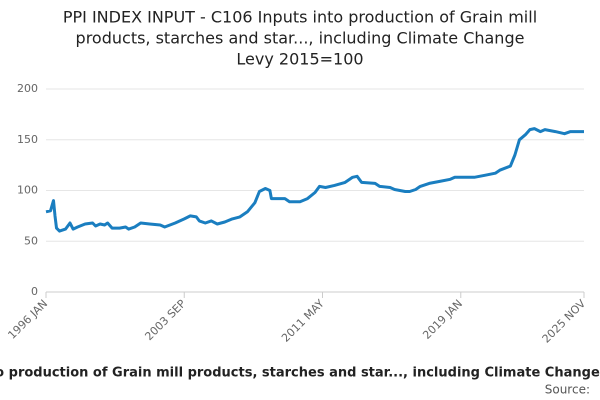 The image size is (600, 400). I want to click on y-tick-label: 200, so click(27, 88).